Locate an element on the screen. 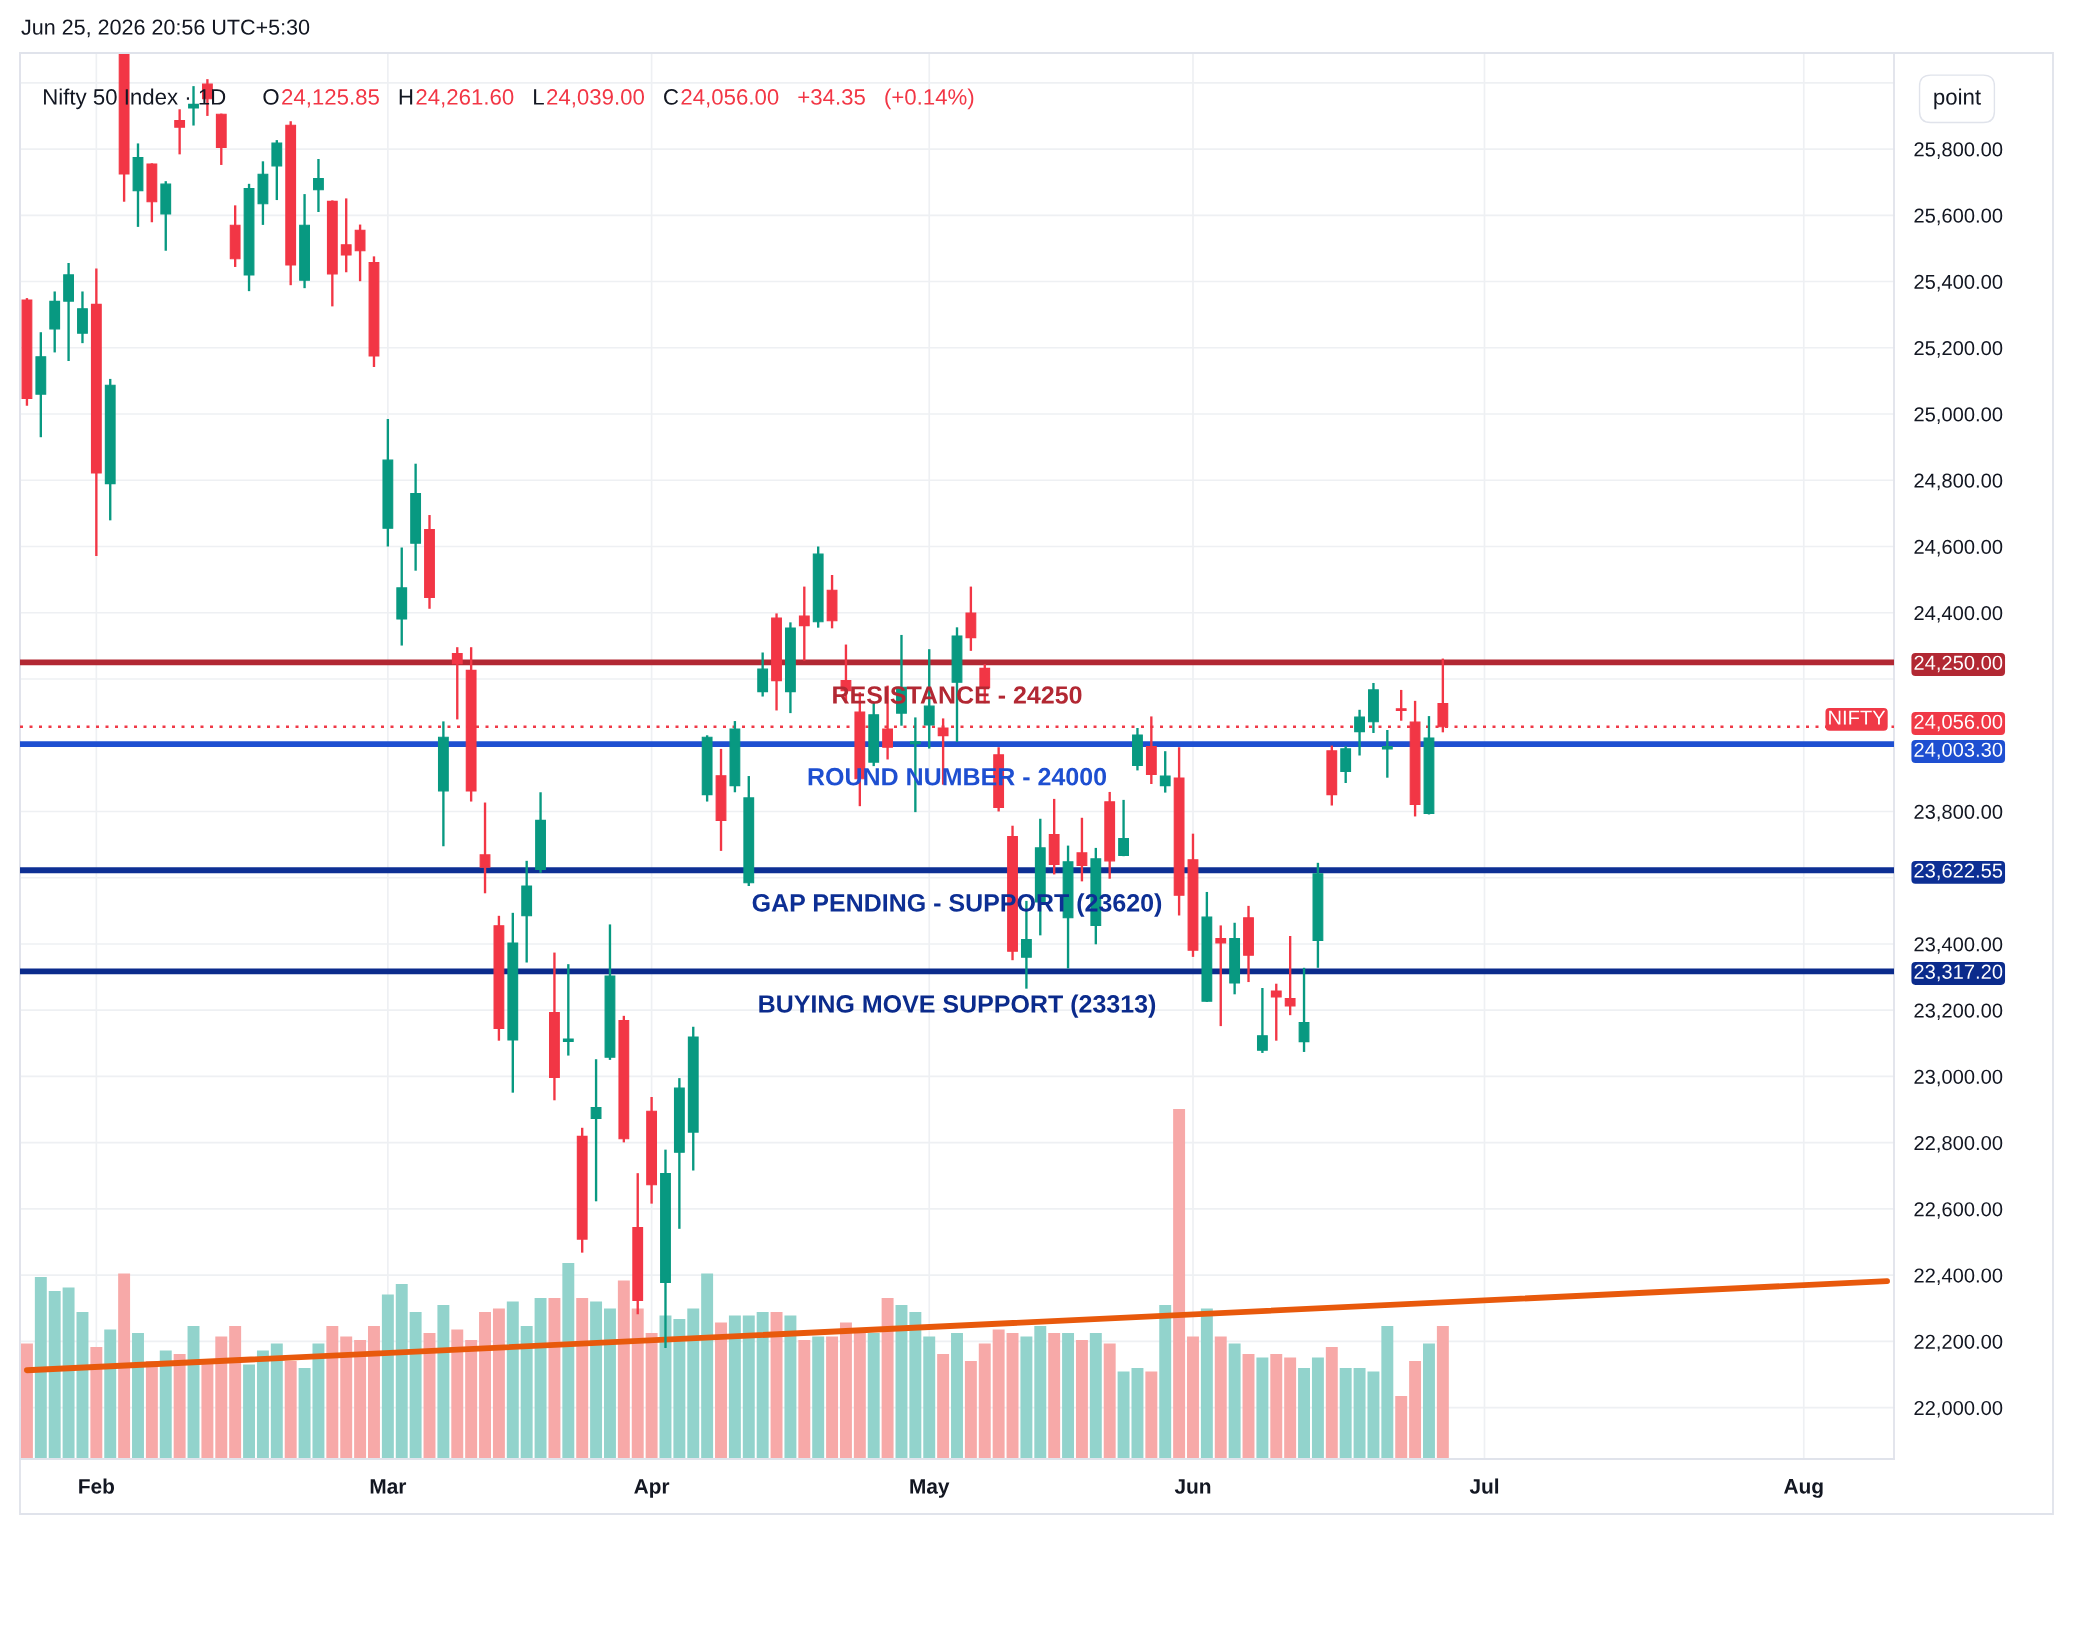 This screenshot has width=2074, height=1636. x-tick-label: Jul is located at coordinates (1484, 1486).